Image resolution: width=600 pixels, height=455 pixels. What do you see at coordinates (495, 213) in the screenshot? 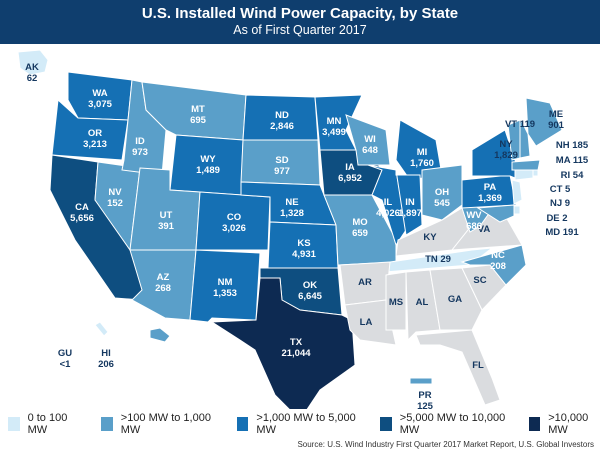
I see `state-md` at bounding box center [495, 213].